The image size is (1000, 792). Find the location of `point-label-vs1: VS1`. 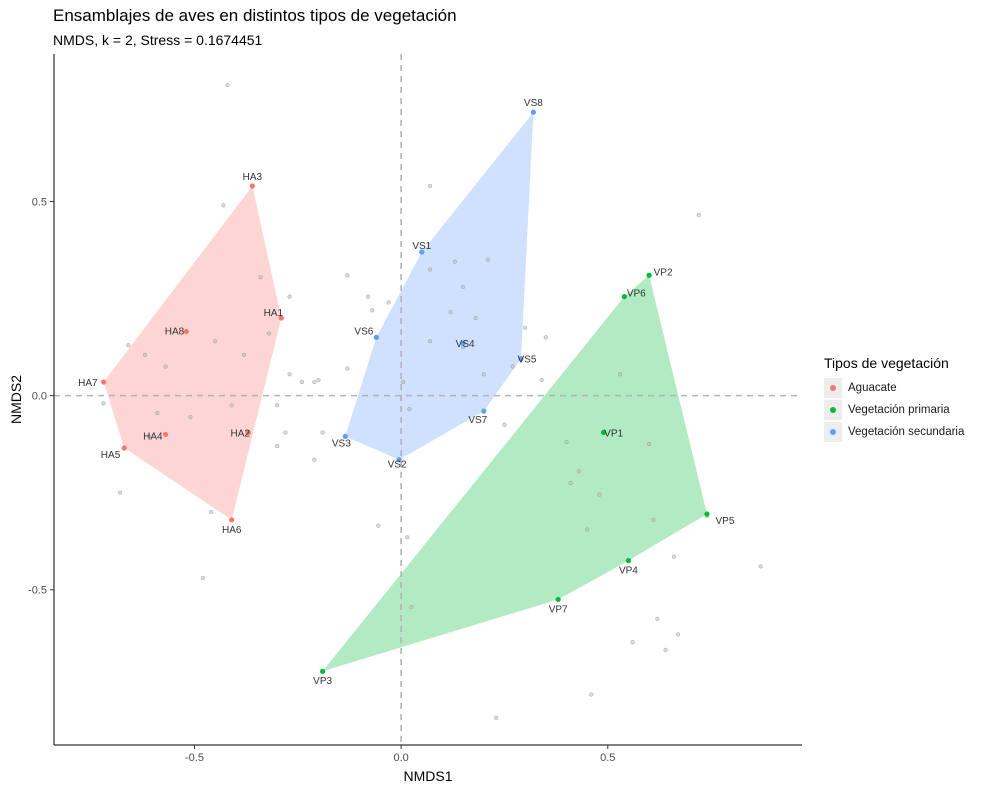

point-label-vs1: VS1 is located at coordinates (421, 246).